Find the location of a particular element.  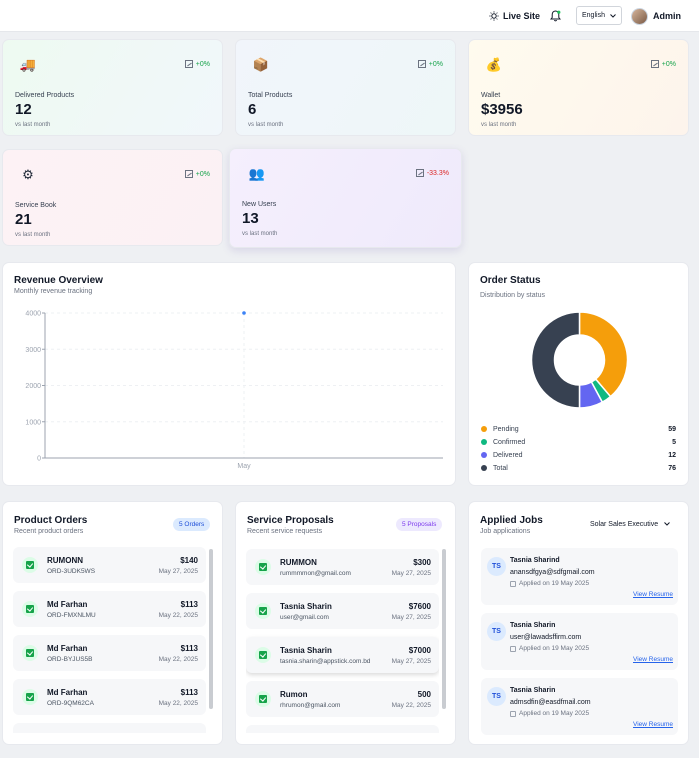

users-icon: 👥 is located at coordinates (257, 173).